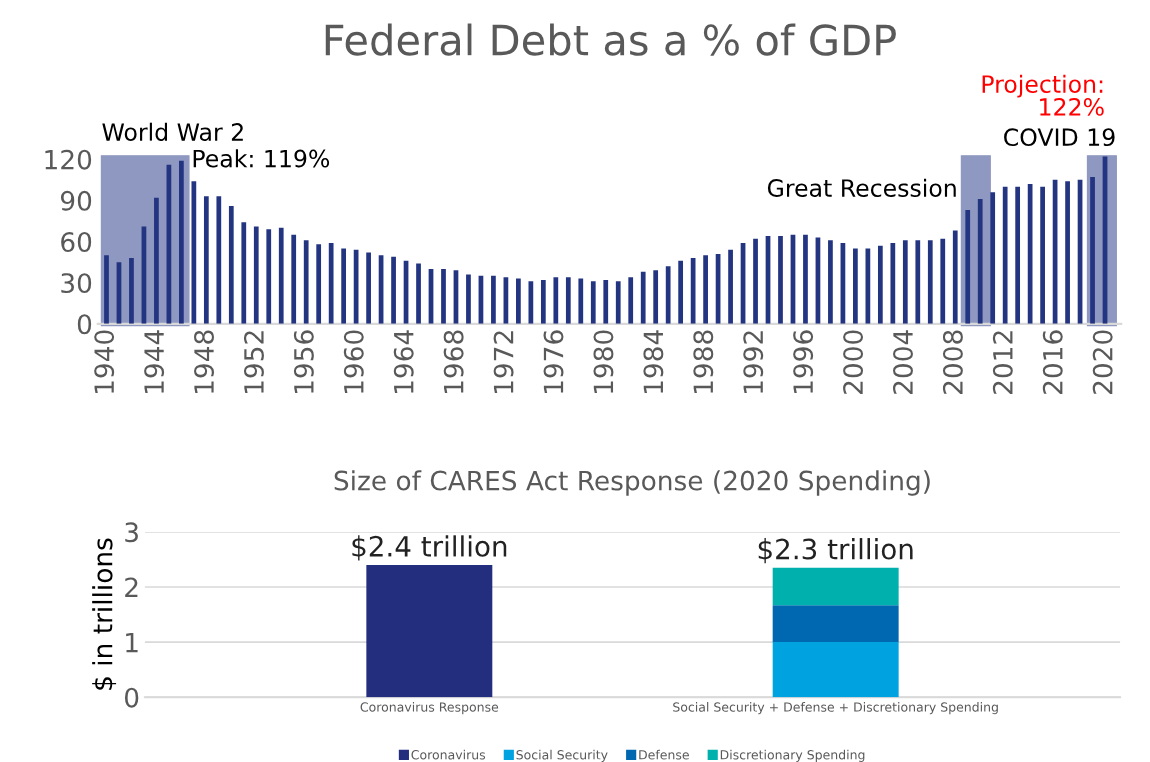 The height and width of the screenshot is (762, 1150). I want to click on band-label: COVID 19, so click(1059, 137).